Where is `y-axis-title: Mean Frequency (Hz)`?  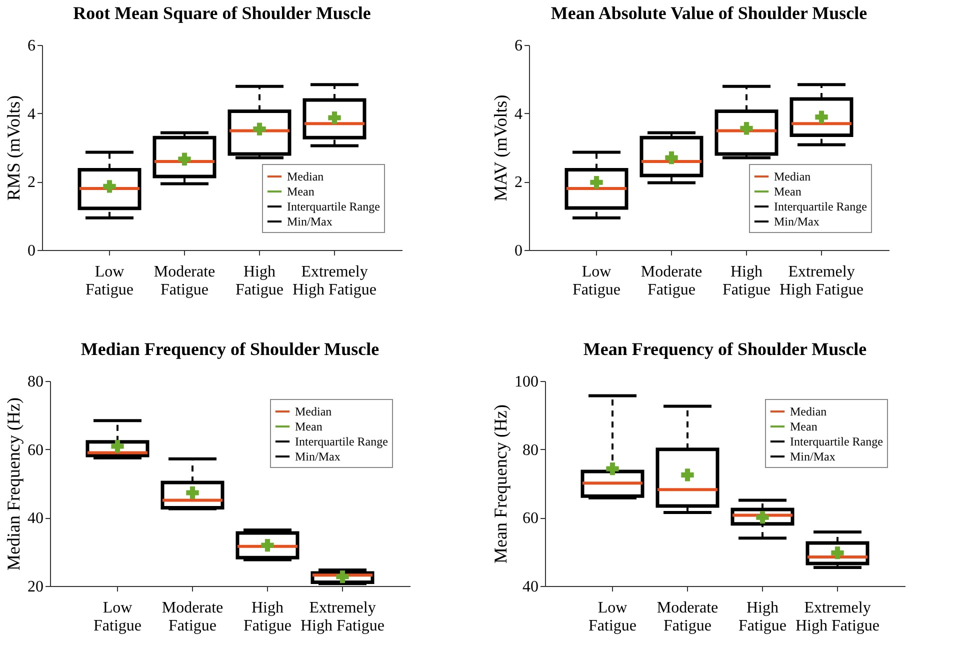
y-axis-title: Mean Frequency (Hz) is located at coordinates (500, 484).